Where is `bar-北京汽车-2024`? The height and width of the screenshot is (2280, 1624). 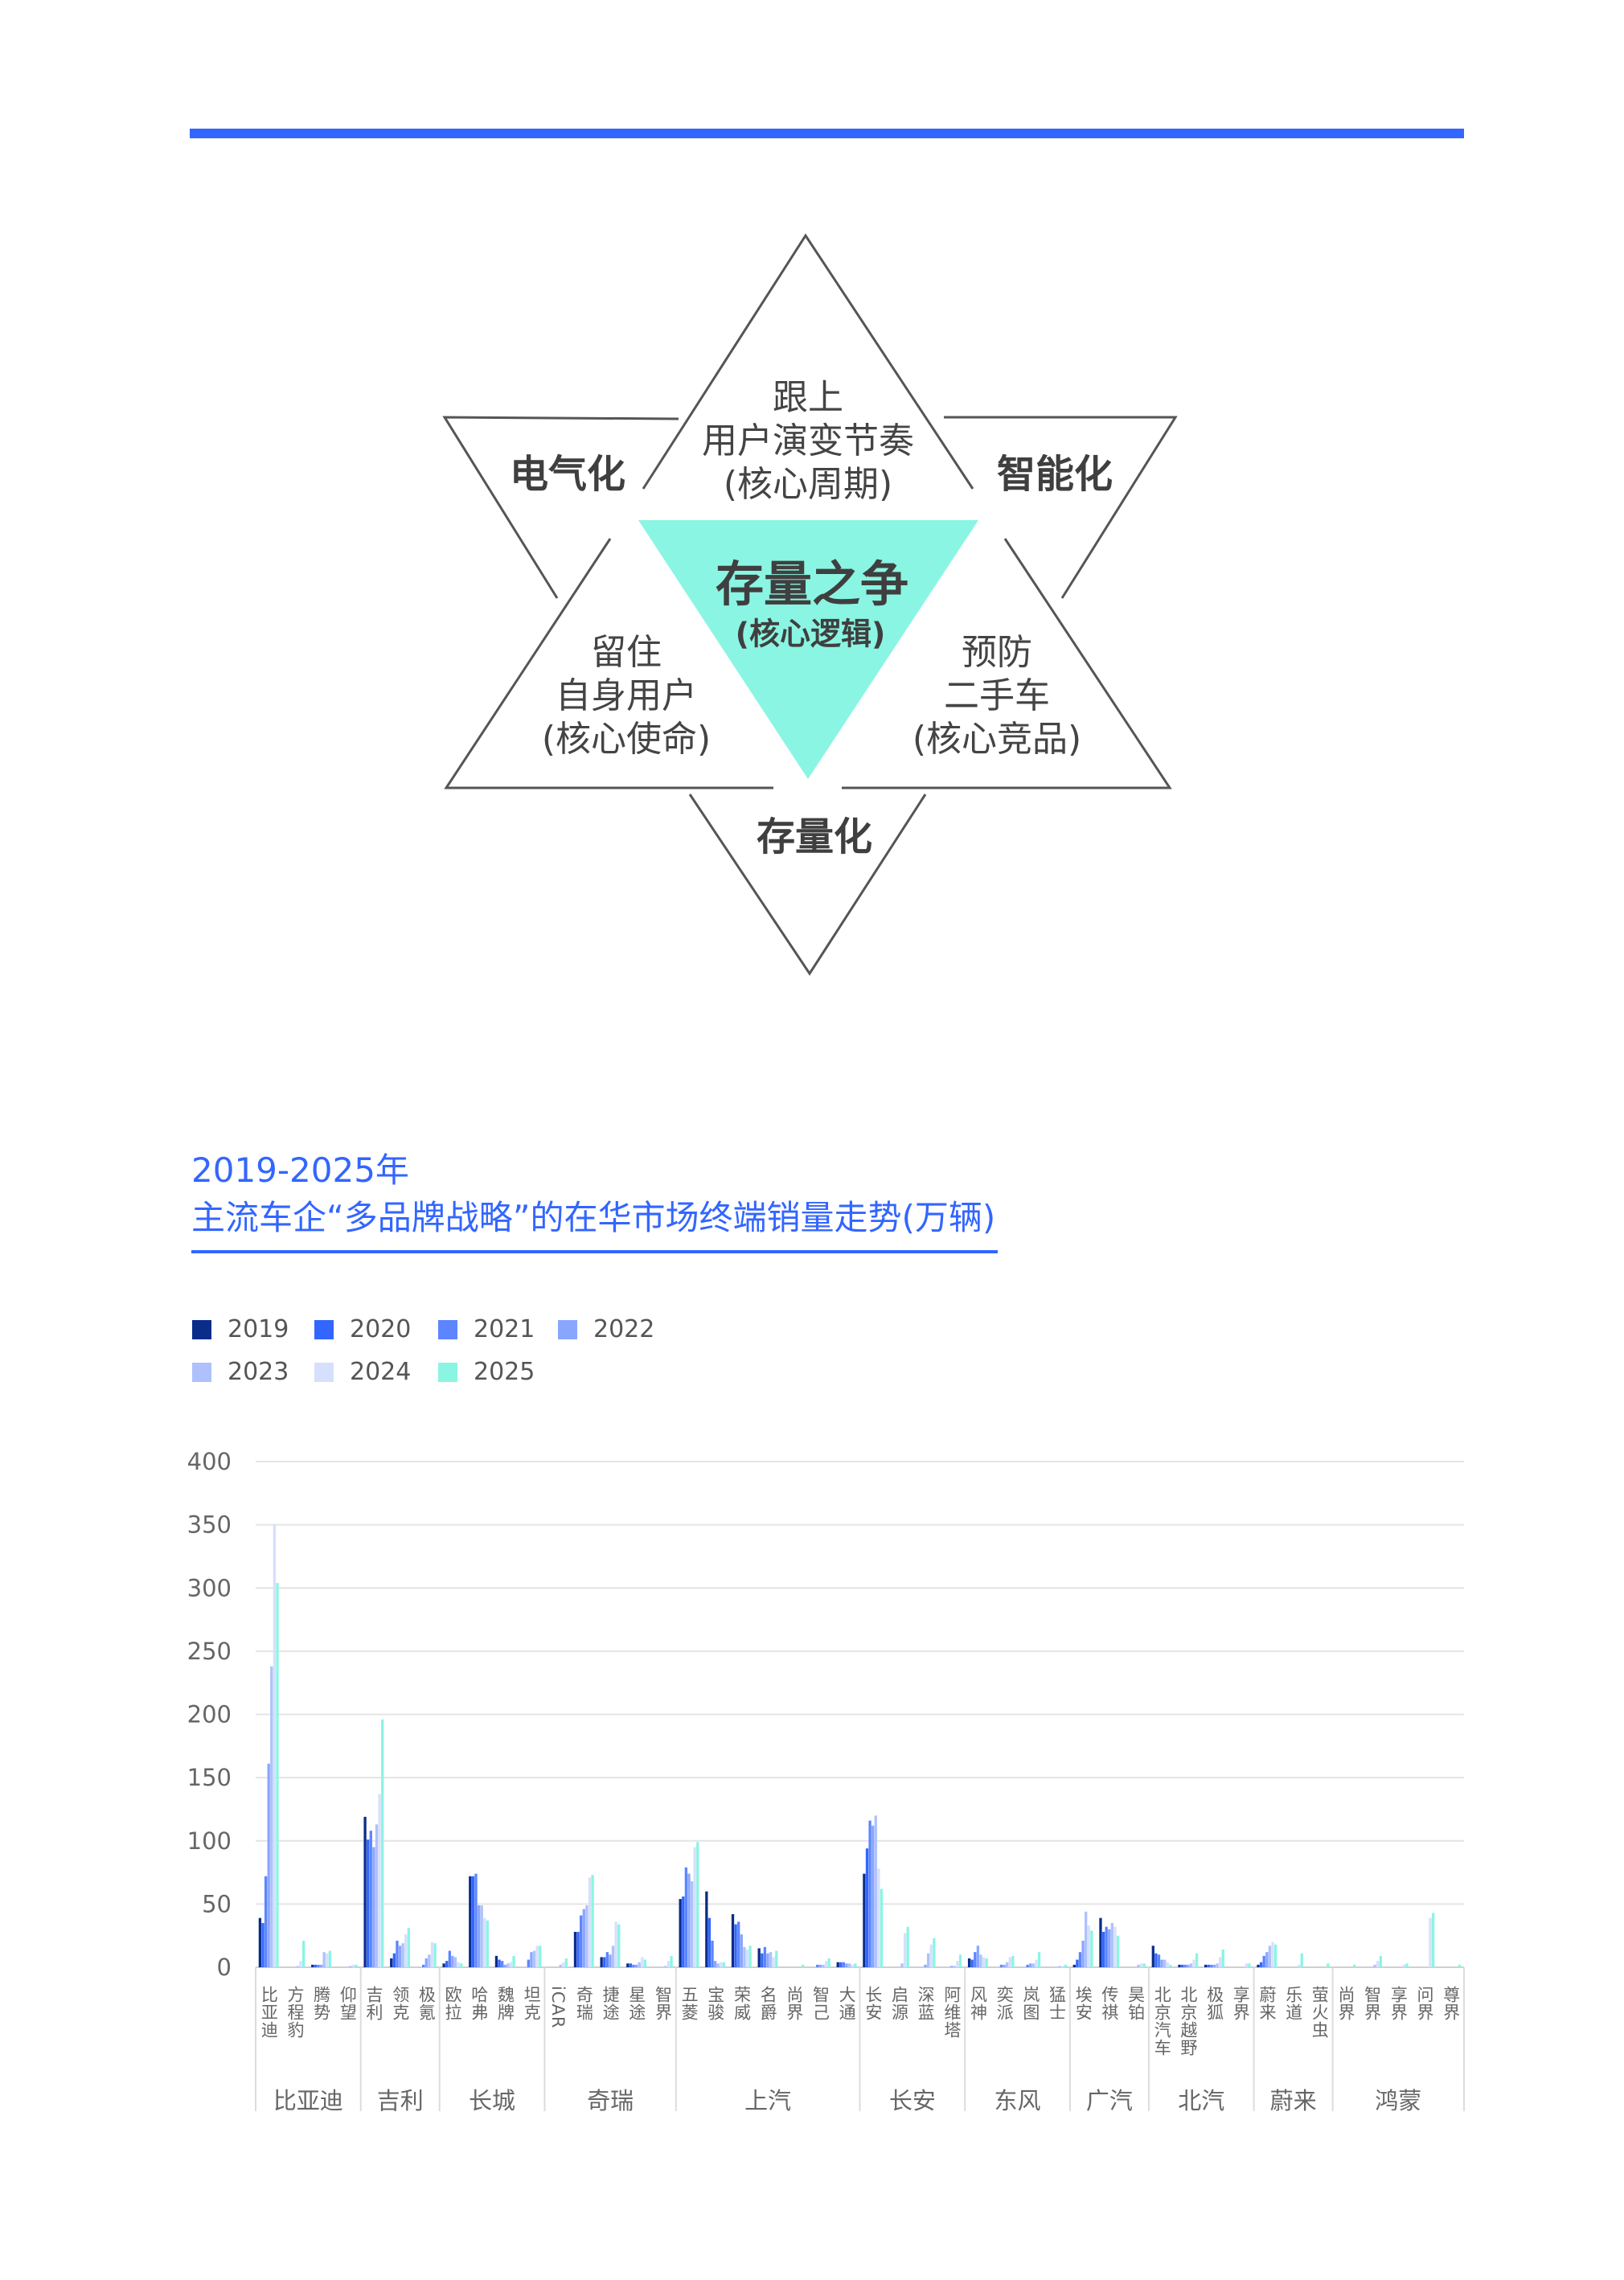 bar-北京汽车-2024 is located at coordinates (1168, 1964).